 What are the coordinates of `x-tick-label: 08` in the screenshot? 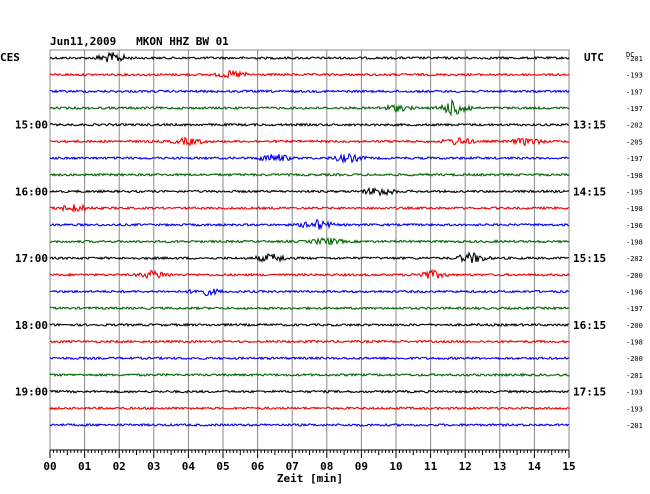 It's located at (326, 466).